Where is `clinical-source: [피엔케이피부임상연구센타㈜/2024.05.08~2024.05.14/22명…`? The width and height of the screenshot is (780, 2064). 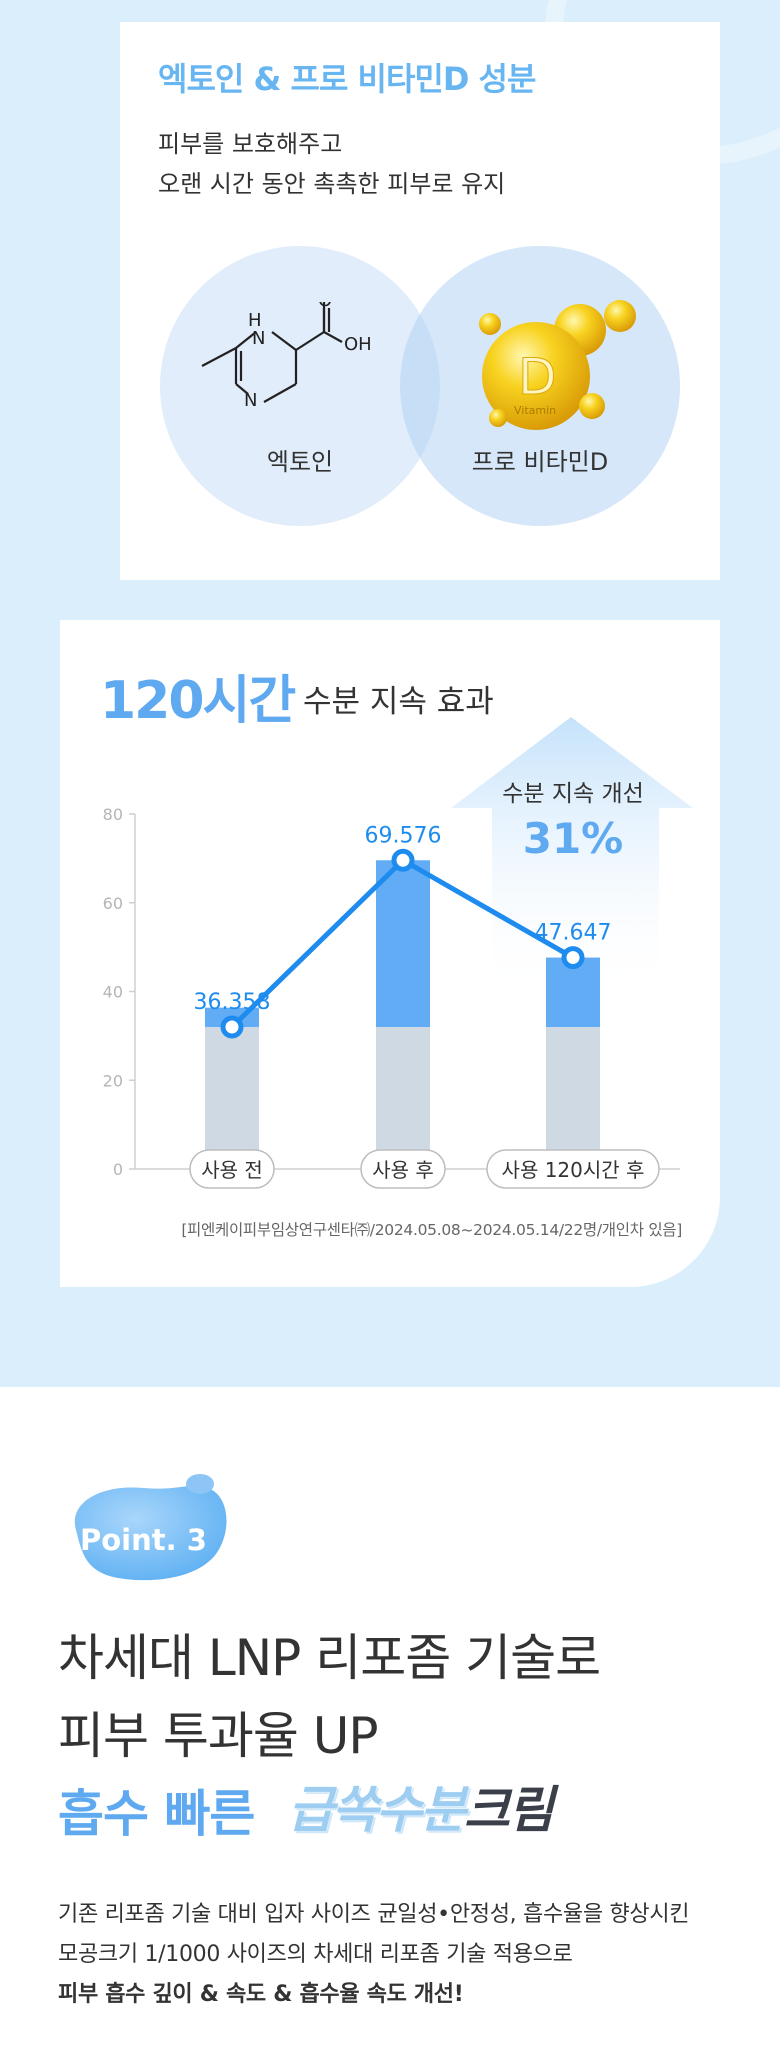 clinical-source: [피엔케이피부임상연구센타㈜/2024.05.08~2024.05.14/22명… is located at coordinates (431, 1230).